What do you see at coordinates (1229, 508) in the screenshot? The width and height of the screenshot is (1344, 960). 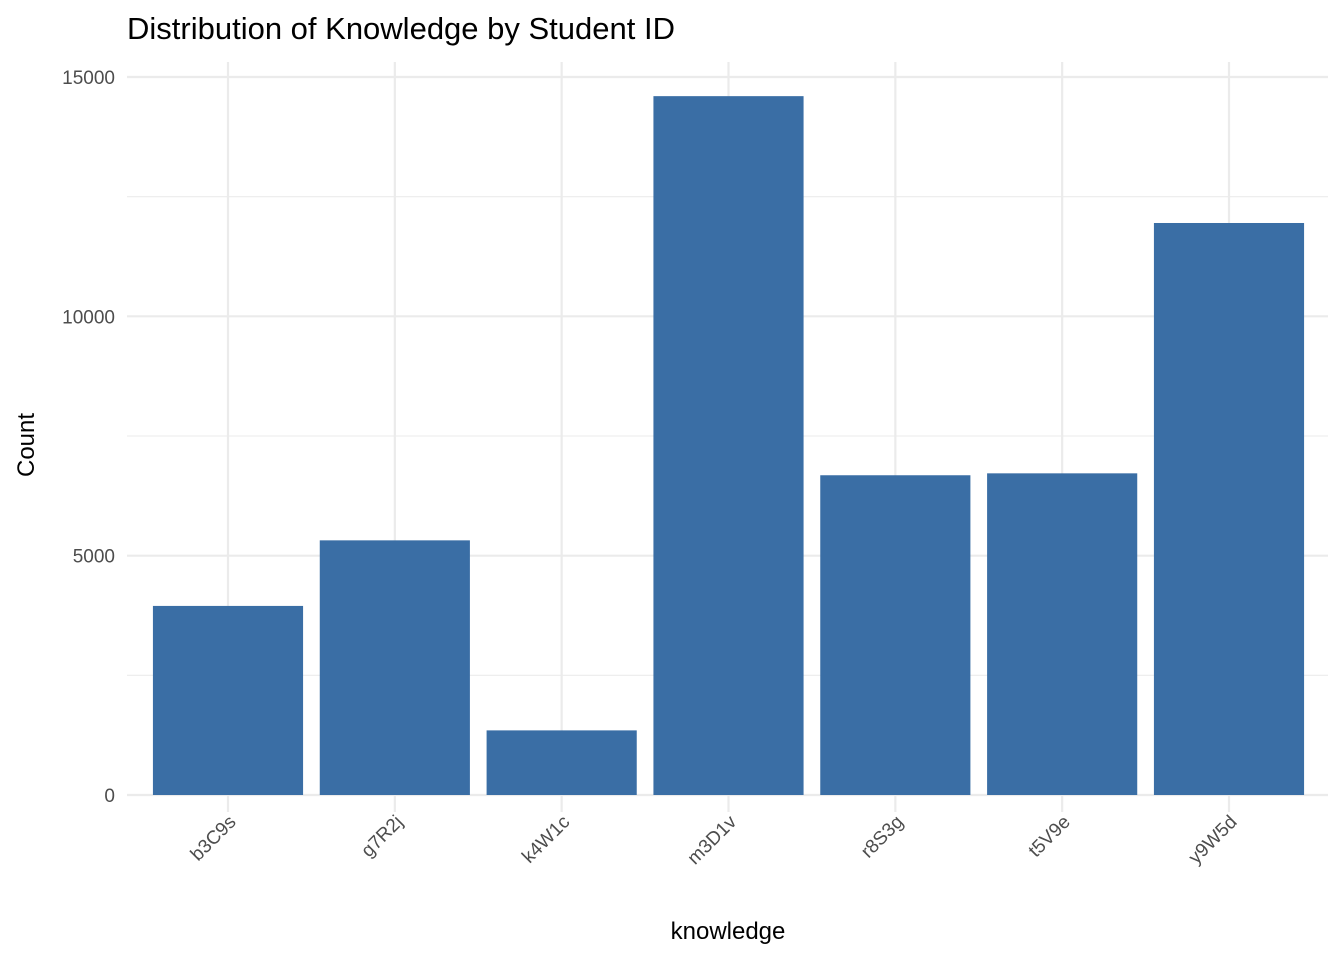 I see `bar-y9W5d` at bounding box center [1229, 508].